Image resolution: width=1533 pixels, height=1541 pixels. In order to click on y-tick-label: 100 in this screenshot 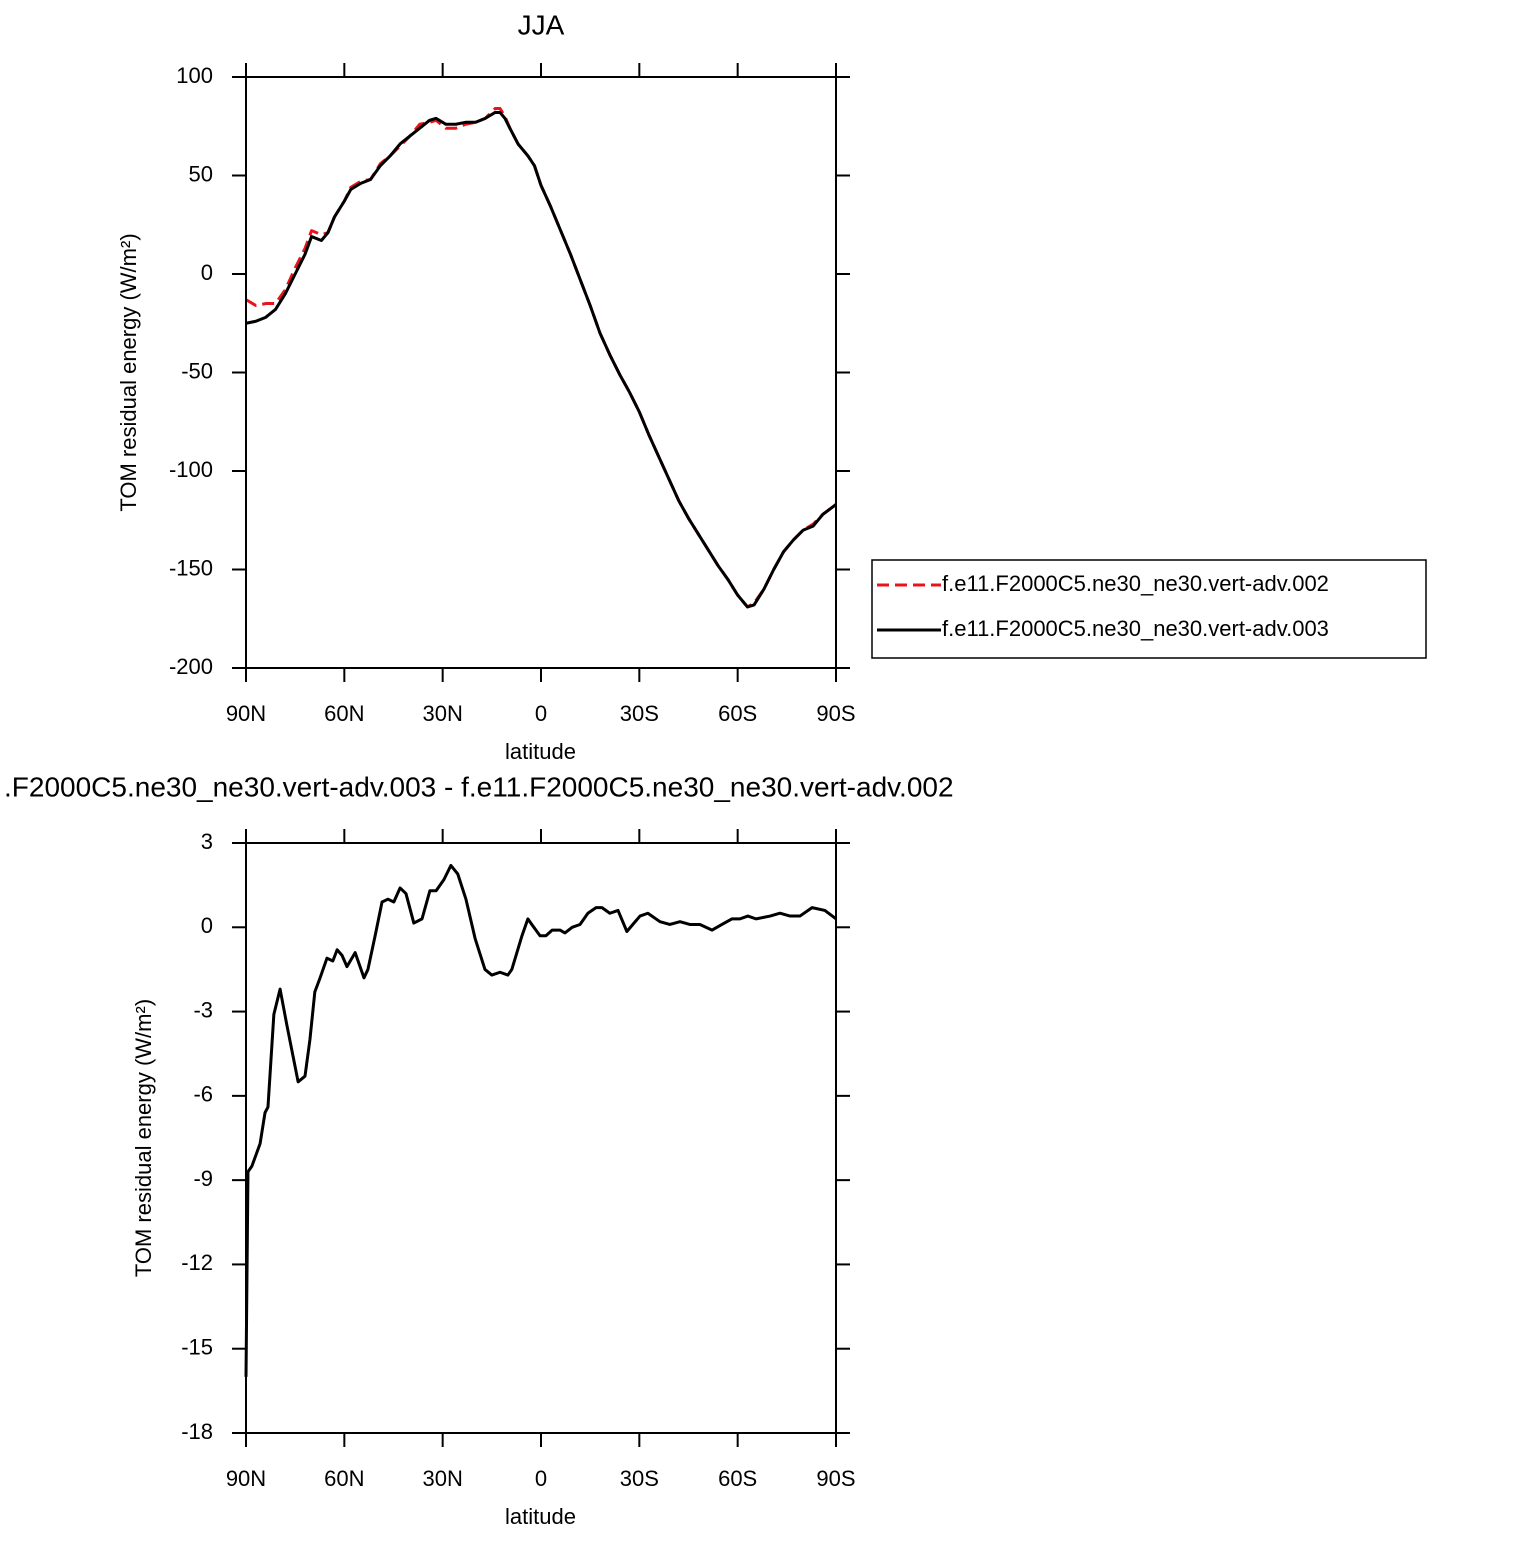, I will do `click(194, 75)`.